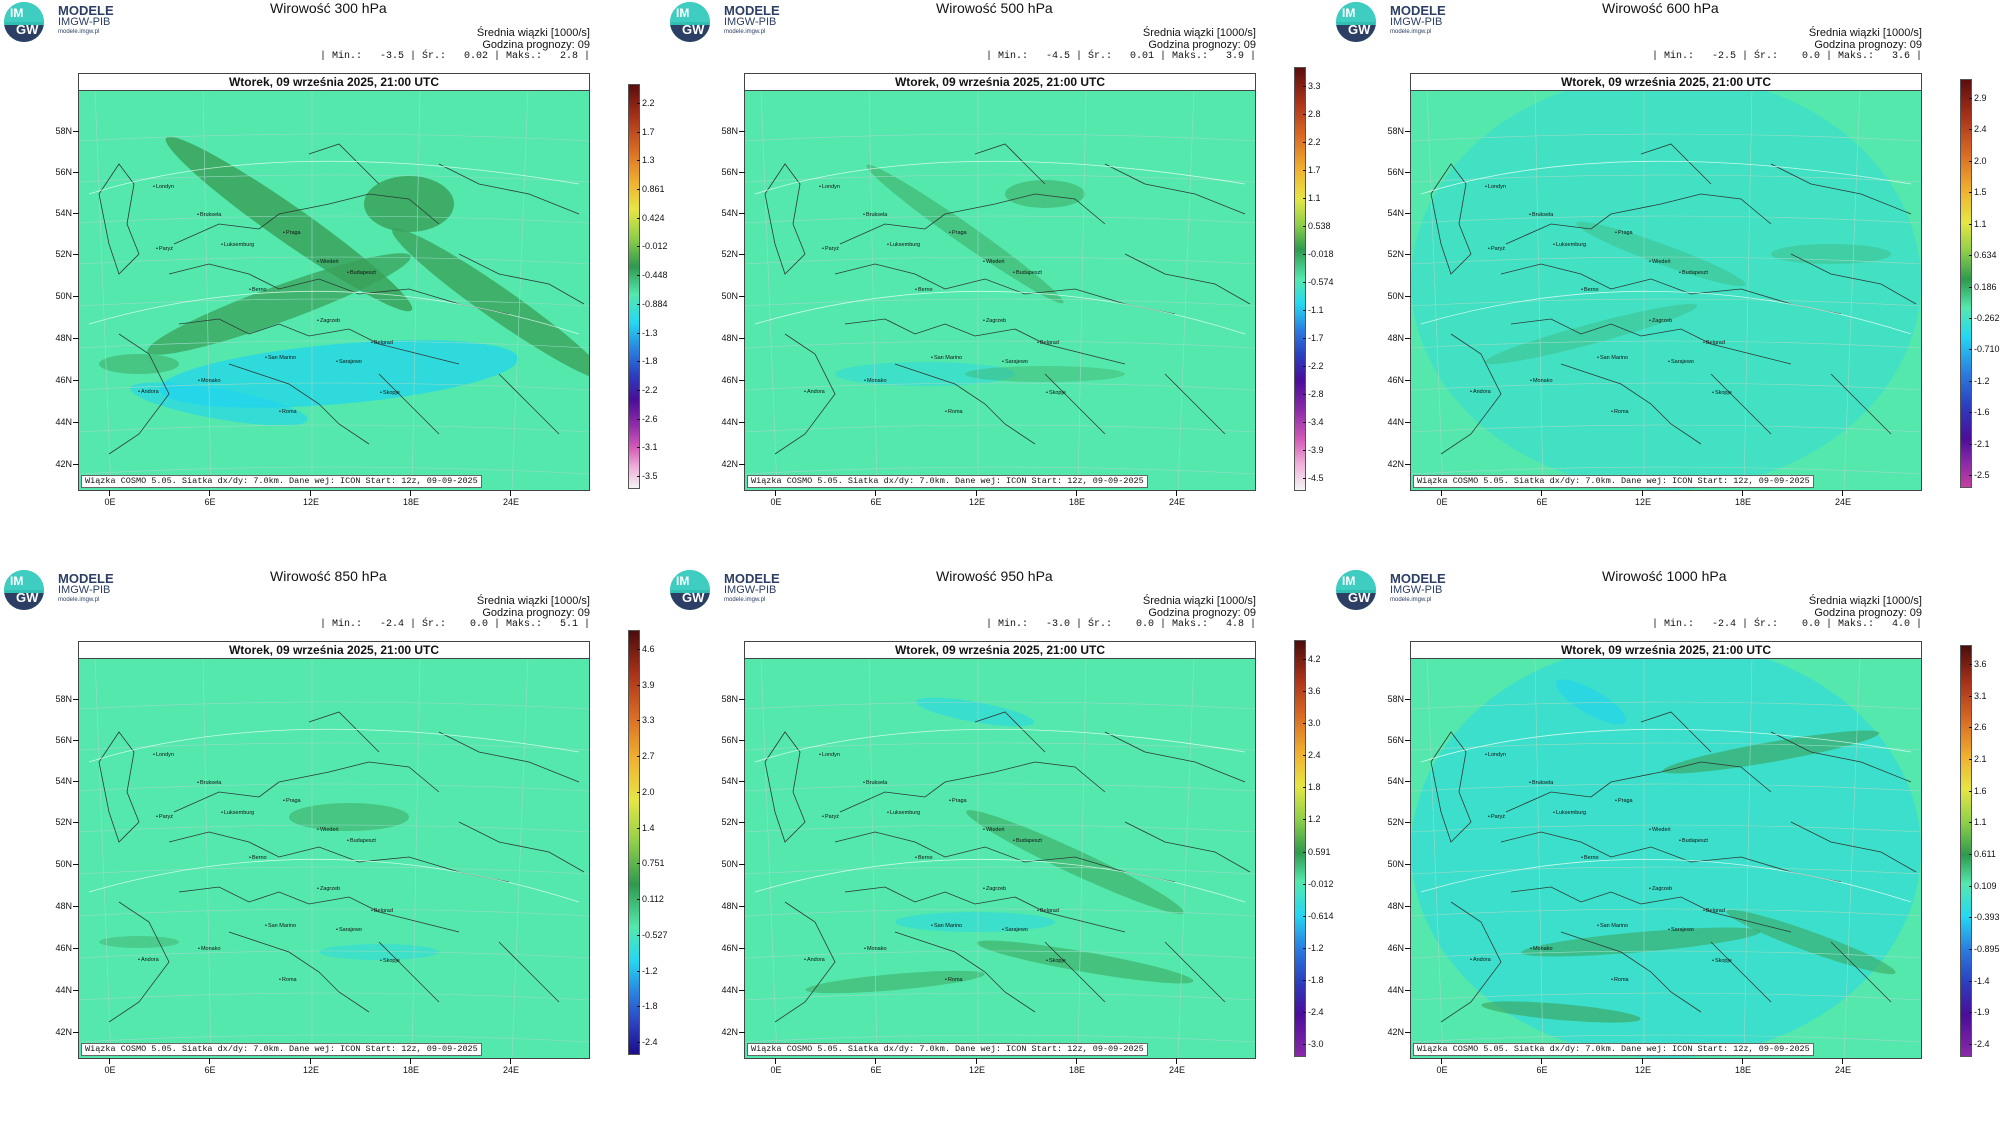 The height and width of the screenshot is (1137, 2000). What do you see at coordinates (53, 948) in the screenshot?
I see `latitude-tick-label: 46N` at bounding box center [53, 948].